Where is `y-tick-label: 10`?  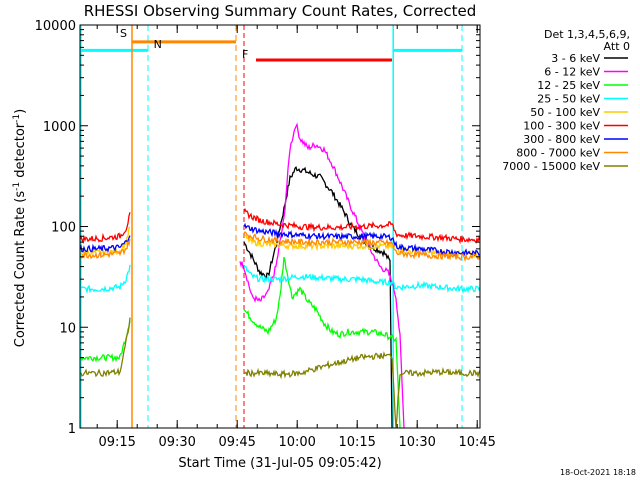
y-tick-label: 10 is located at coordinates (67, 328).